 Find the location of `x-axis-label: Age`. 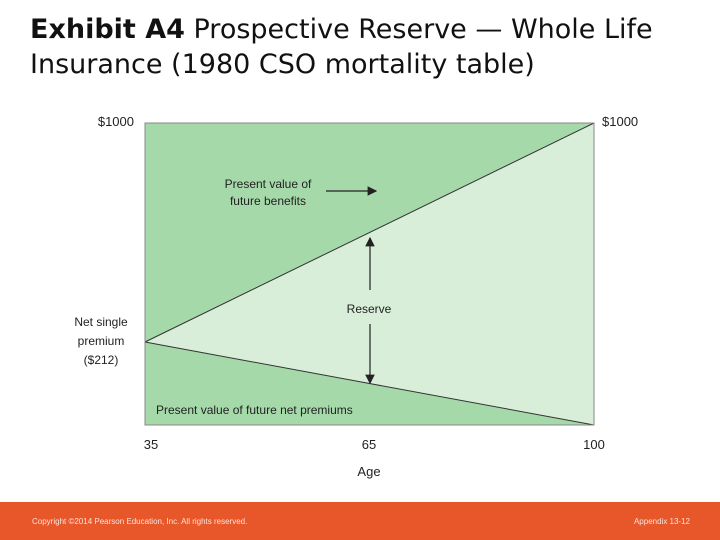

x-axis-label: Age is located at coordinates (368, 471).